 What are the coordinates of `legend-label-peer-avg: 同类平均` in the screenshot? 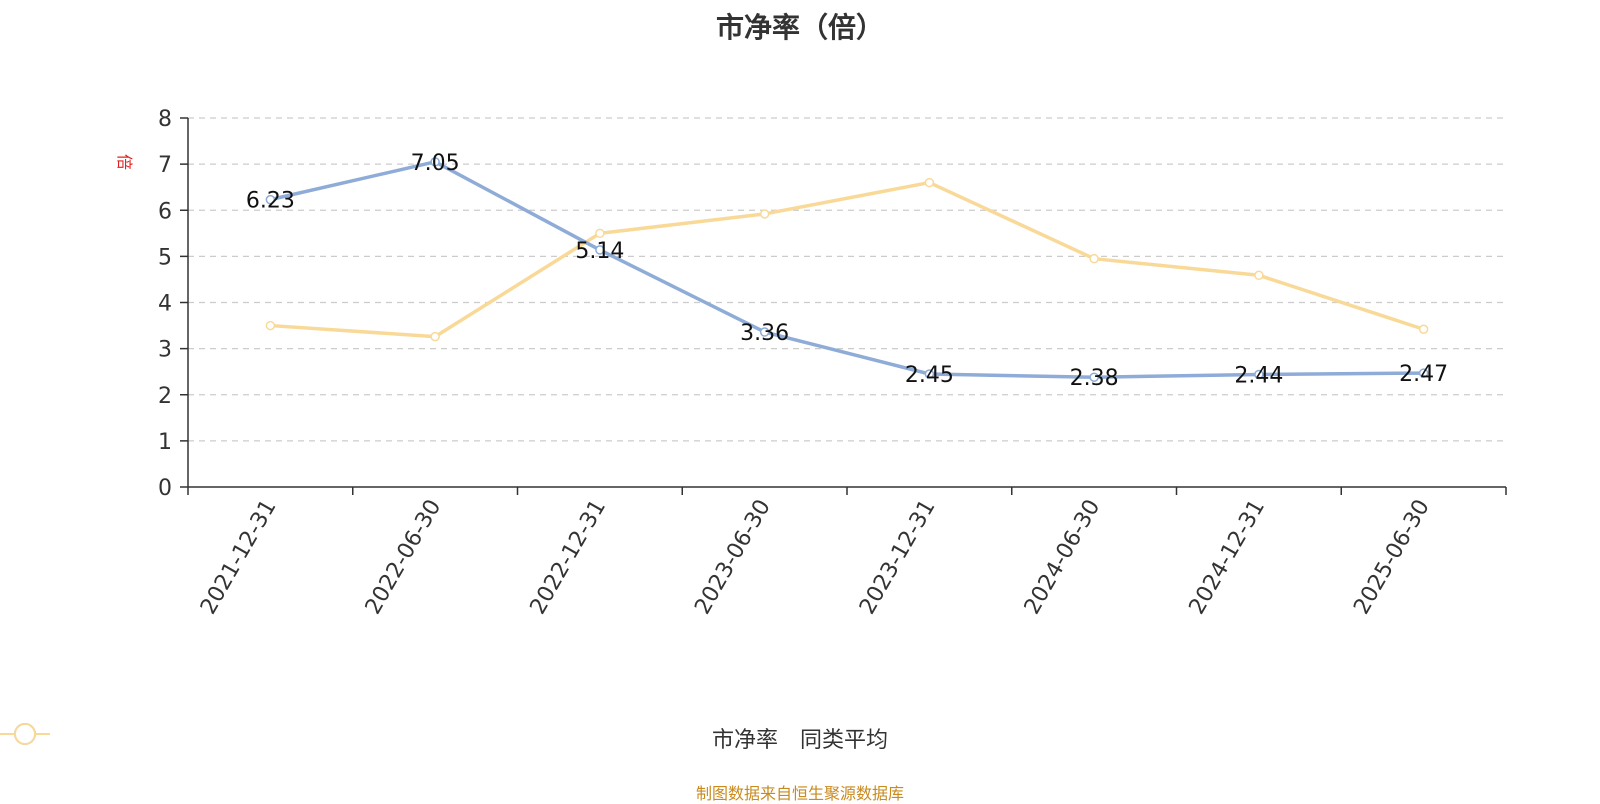 It's located at (844, 740).